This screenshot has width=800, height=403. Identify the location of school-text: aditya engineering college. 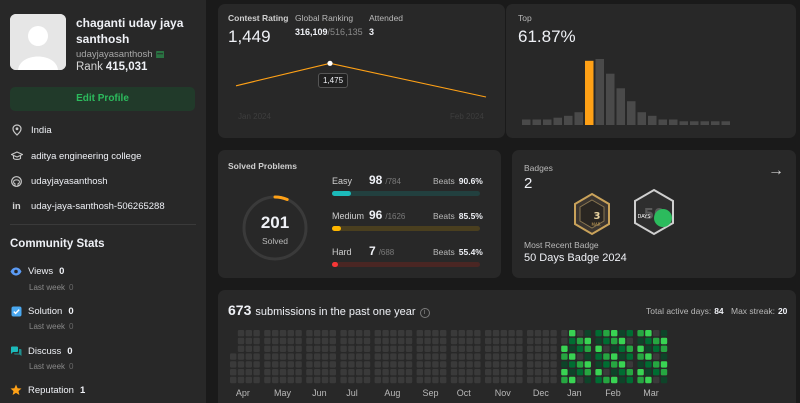
(86, 156).